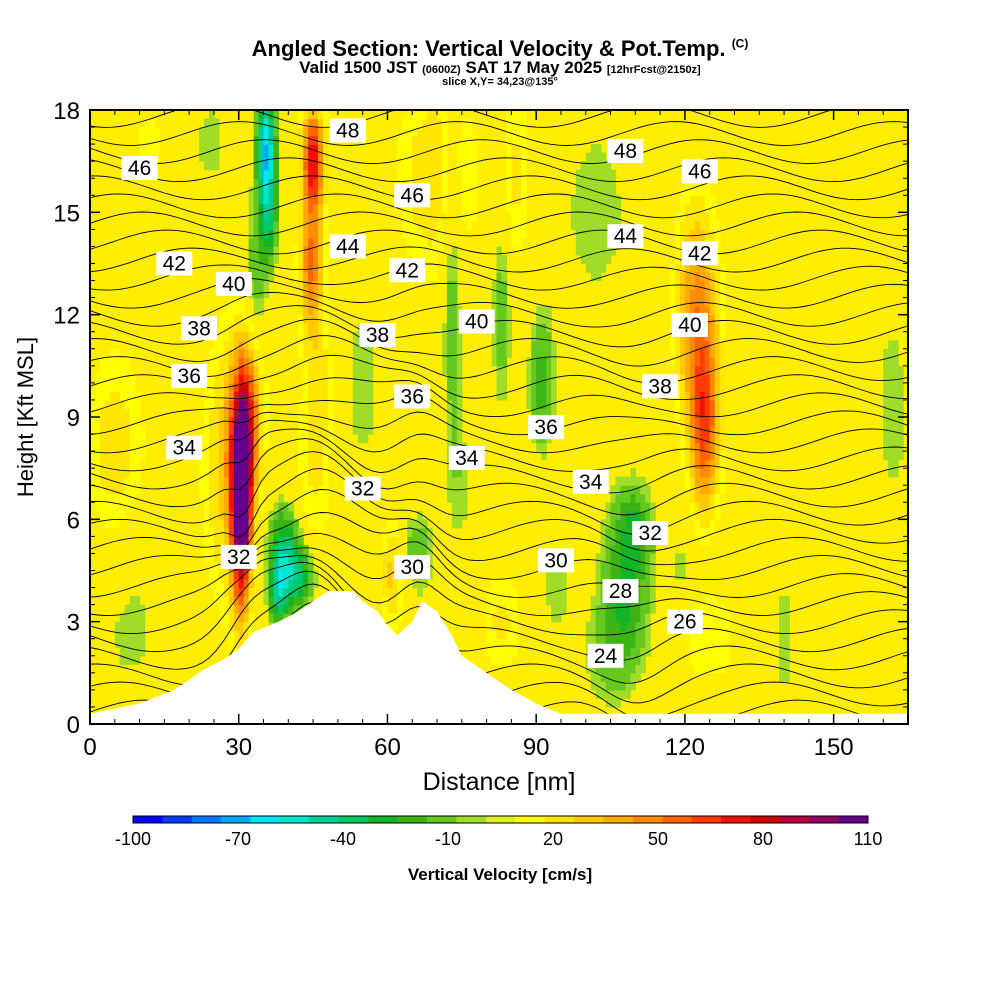 Image resolution: width=1000 pixels, height=1000 pixels. I want to click on isentrope-line, so click(499, 359).